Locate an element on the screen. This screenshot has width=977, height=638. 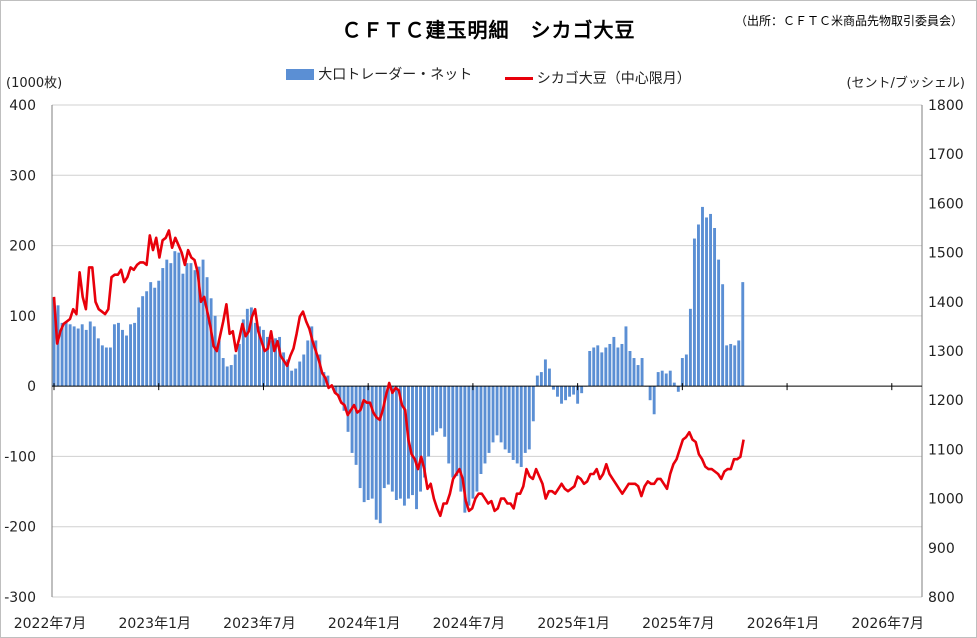
left-tick-label: 300 is located at coordinates (22, 176).